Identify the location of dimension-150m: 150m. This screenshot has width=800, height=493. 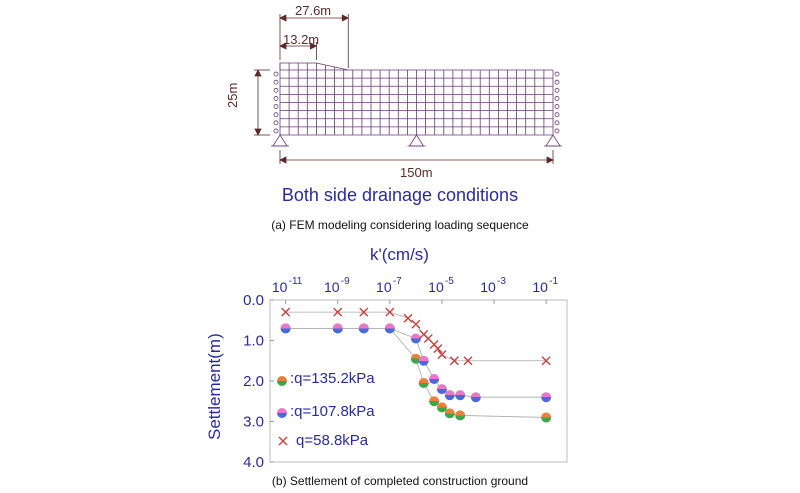
(416, 172).